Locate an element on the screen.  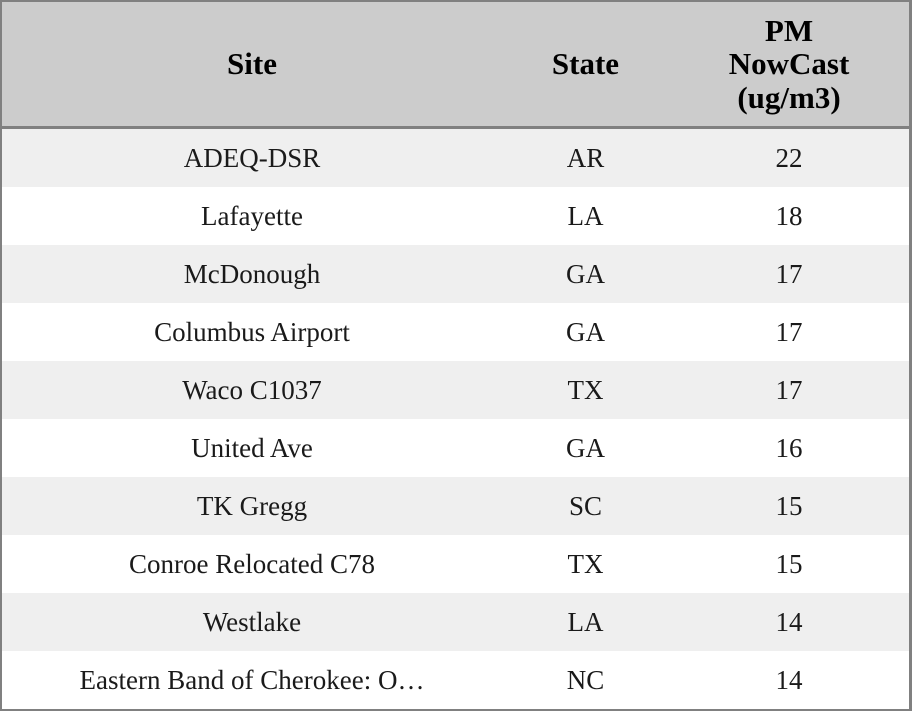
table-row: Westlake LA 14 is located at coordinates (455, 622).